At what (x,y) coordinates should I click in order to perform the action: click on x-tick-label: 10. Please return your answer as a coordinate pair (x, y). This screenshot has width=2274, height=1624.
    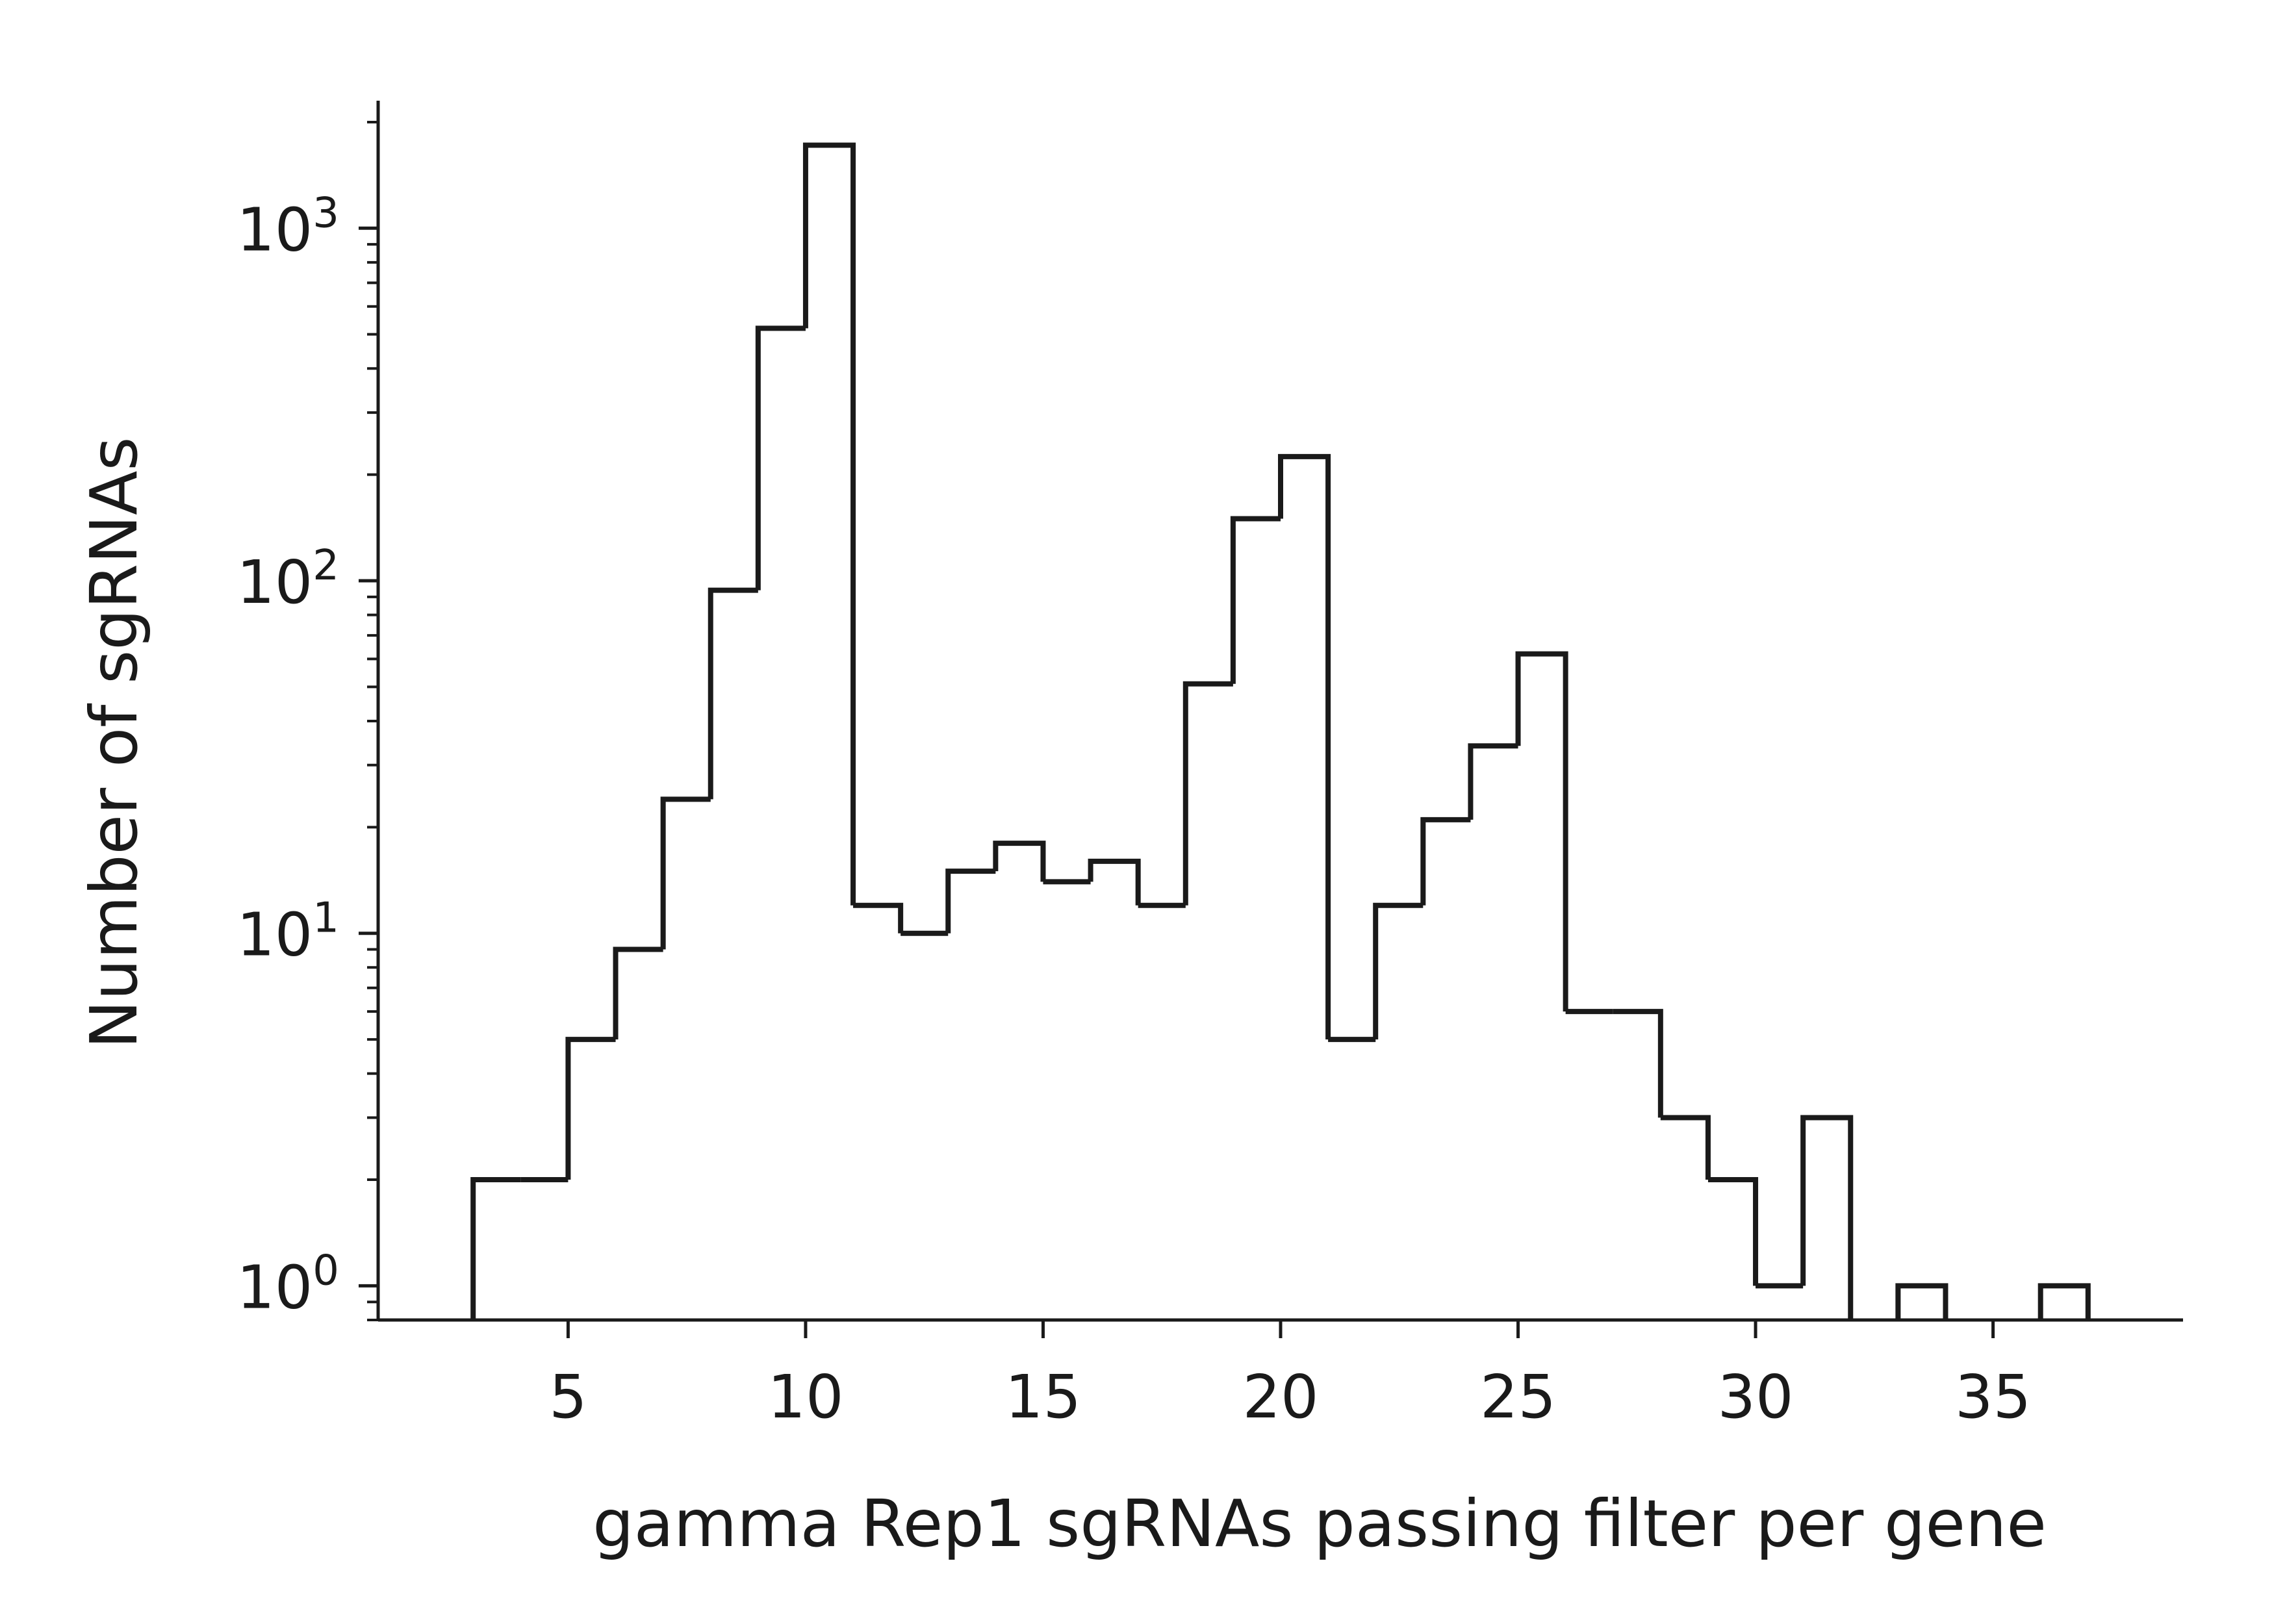
    Looking at the image, I should click on (805, 1397).